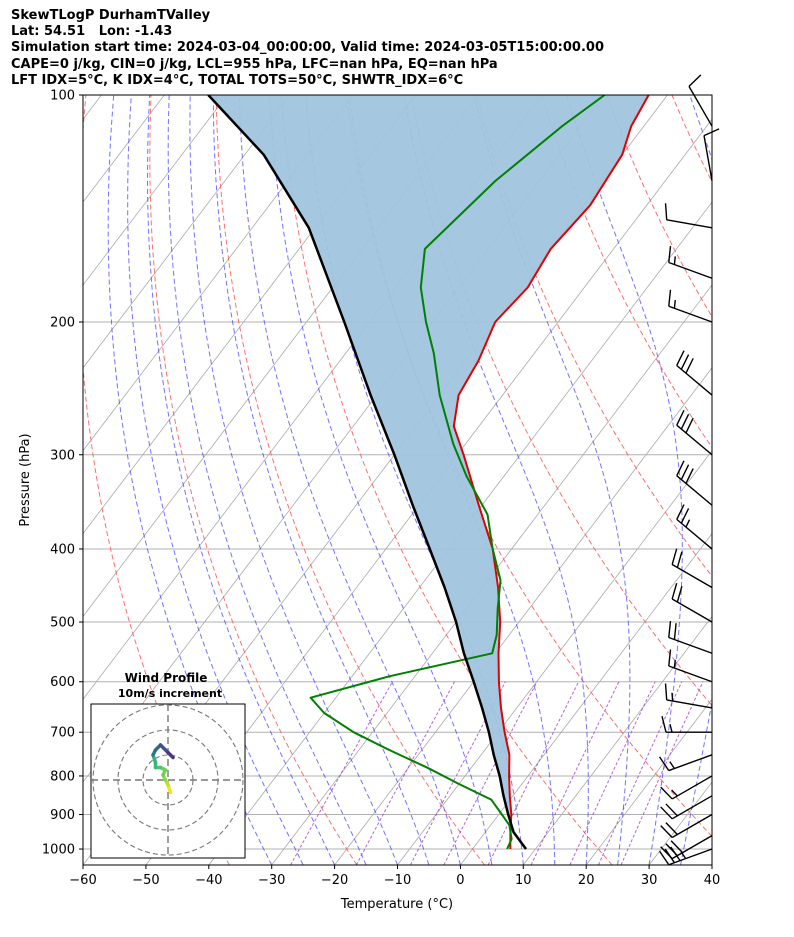  I want to click on x-tick-label: −20, so click(334, 880).